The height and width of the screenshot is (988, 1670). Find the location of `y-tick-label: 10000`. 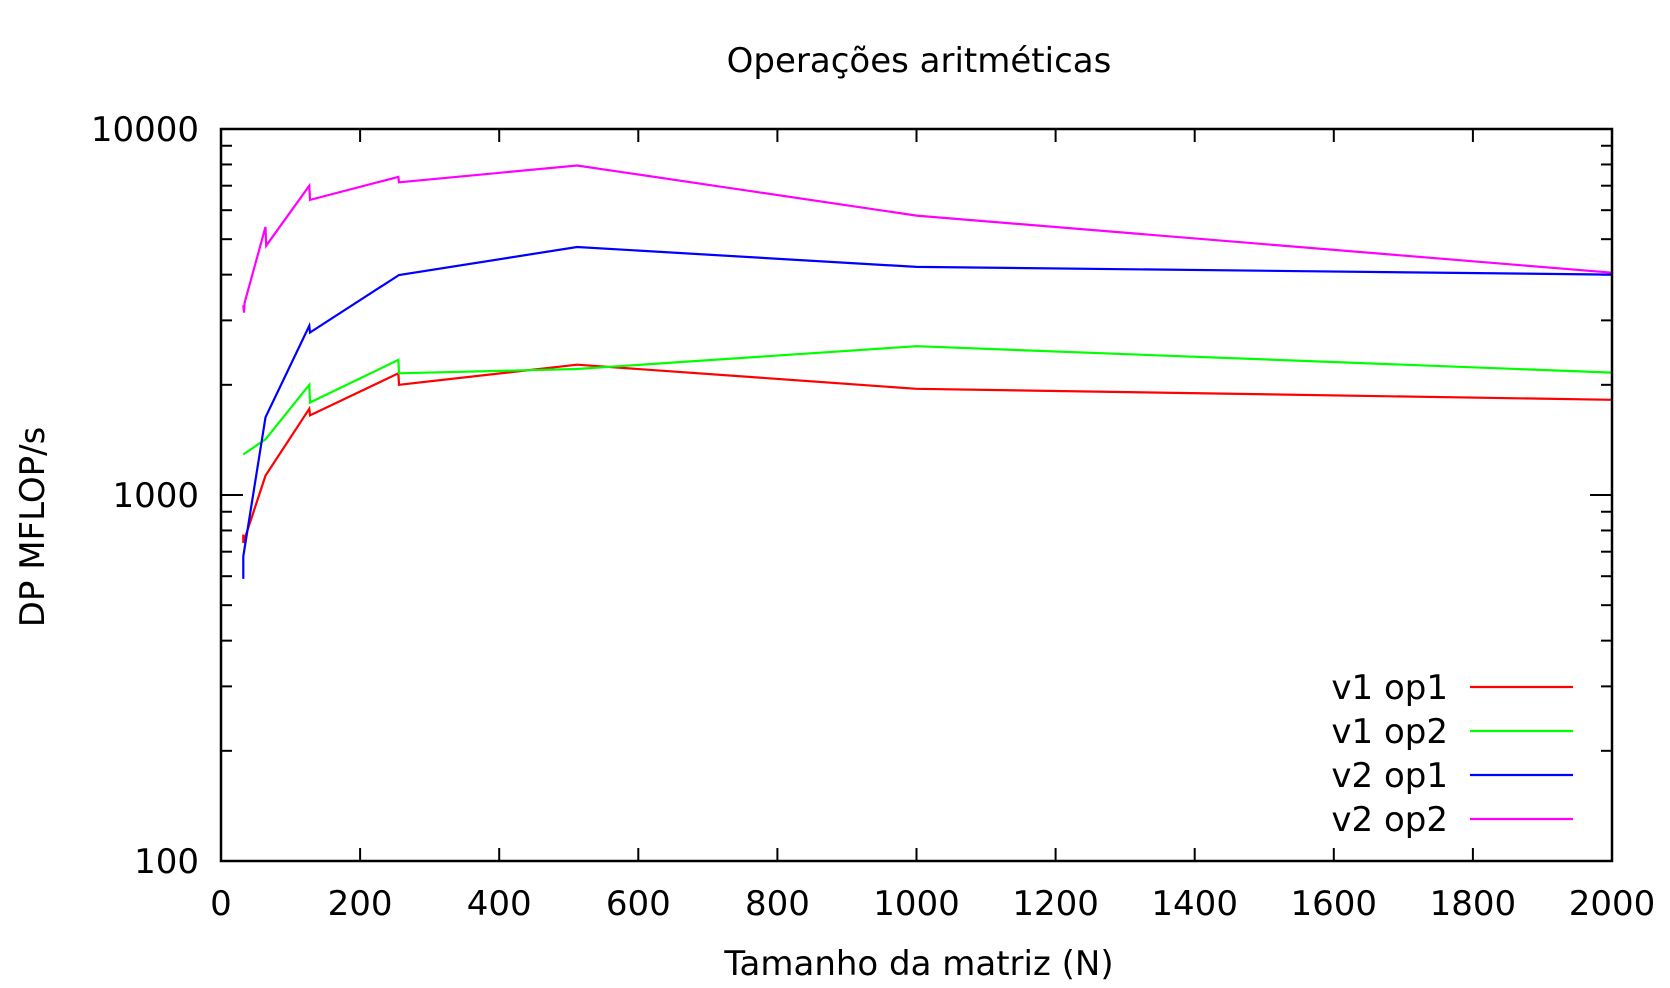

y-tick-label: 10000 is located at coordinates (145, 130).